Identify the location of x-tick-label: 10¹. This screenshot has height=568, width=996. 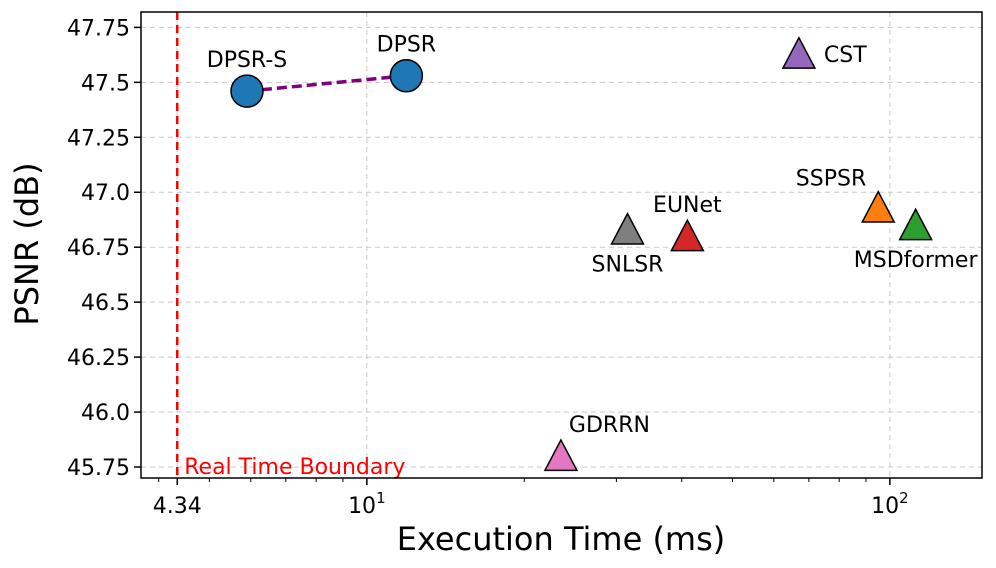
(367, 504).